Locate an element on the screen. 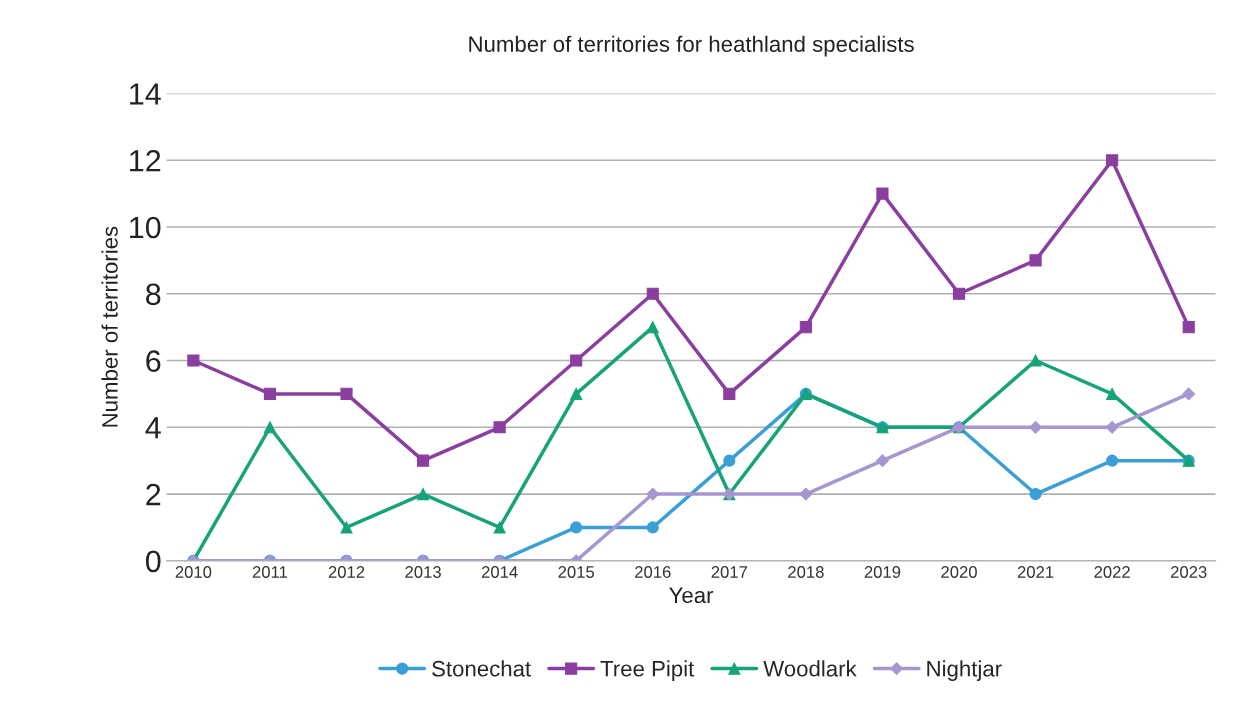  y-tick-label: 10 is located at coordinates (145, 227).